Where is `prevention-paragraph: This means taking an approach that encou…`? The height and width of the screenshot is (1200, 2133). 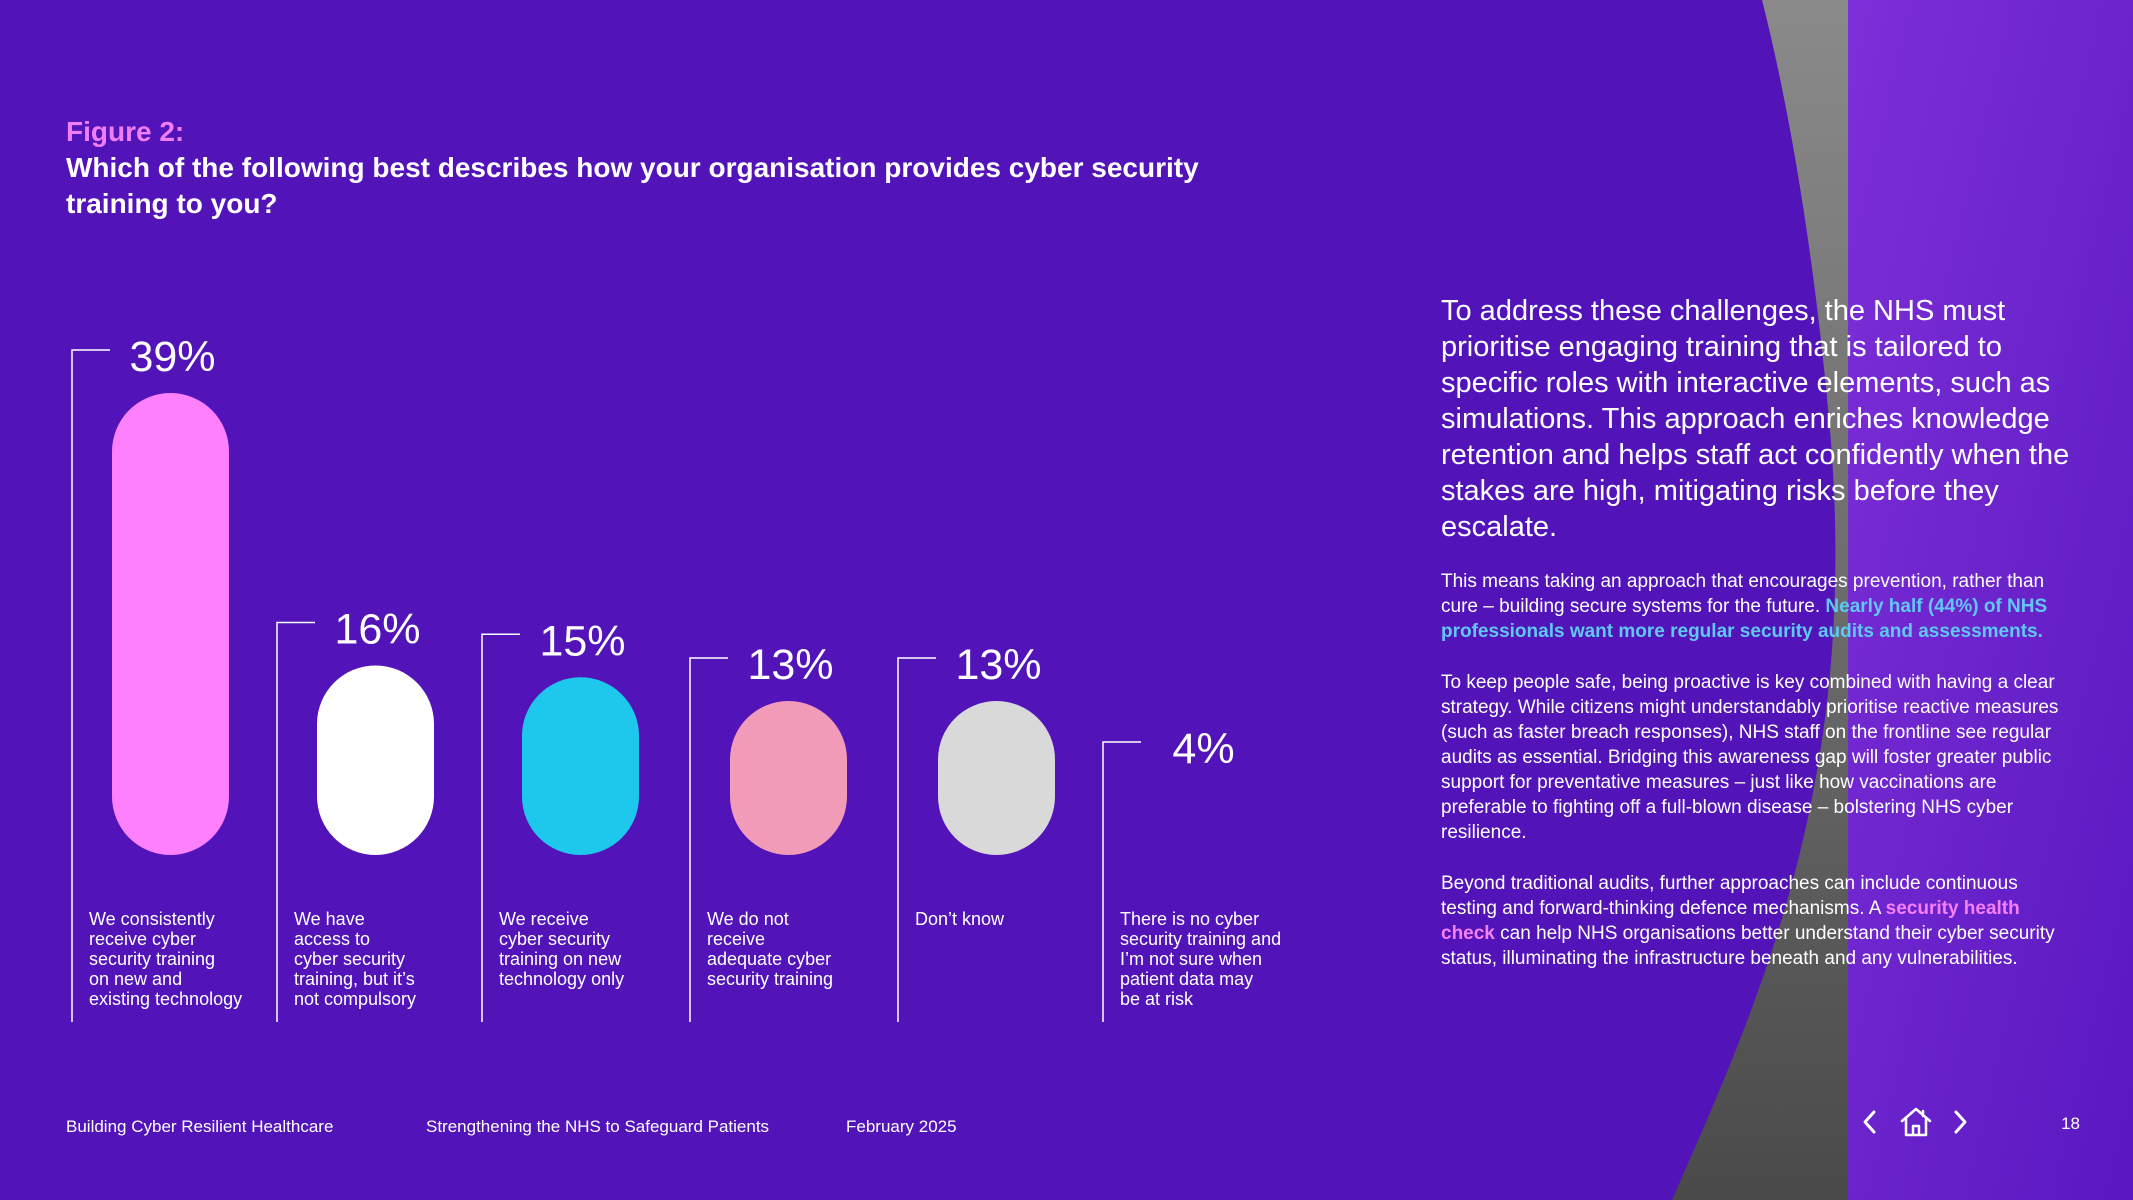
prevention-paragraph: This means taking an approach that encou… is located at coordinates (1756, 606).